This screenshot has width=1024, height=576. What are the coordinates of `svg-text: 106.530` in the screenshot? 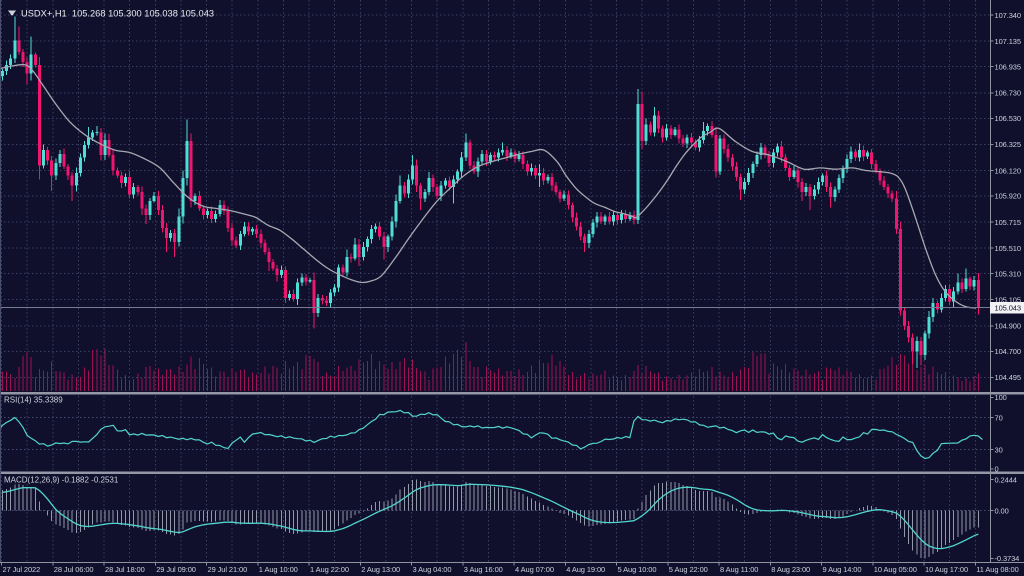 It's located at (1008, 118).